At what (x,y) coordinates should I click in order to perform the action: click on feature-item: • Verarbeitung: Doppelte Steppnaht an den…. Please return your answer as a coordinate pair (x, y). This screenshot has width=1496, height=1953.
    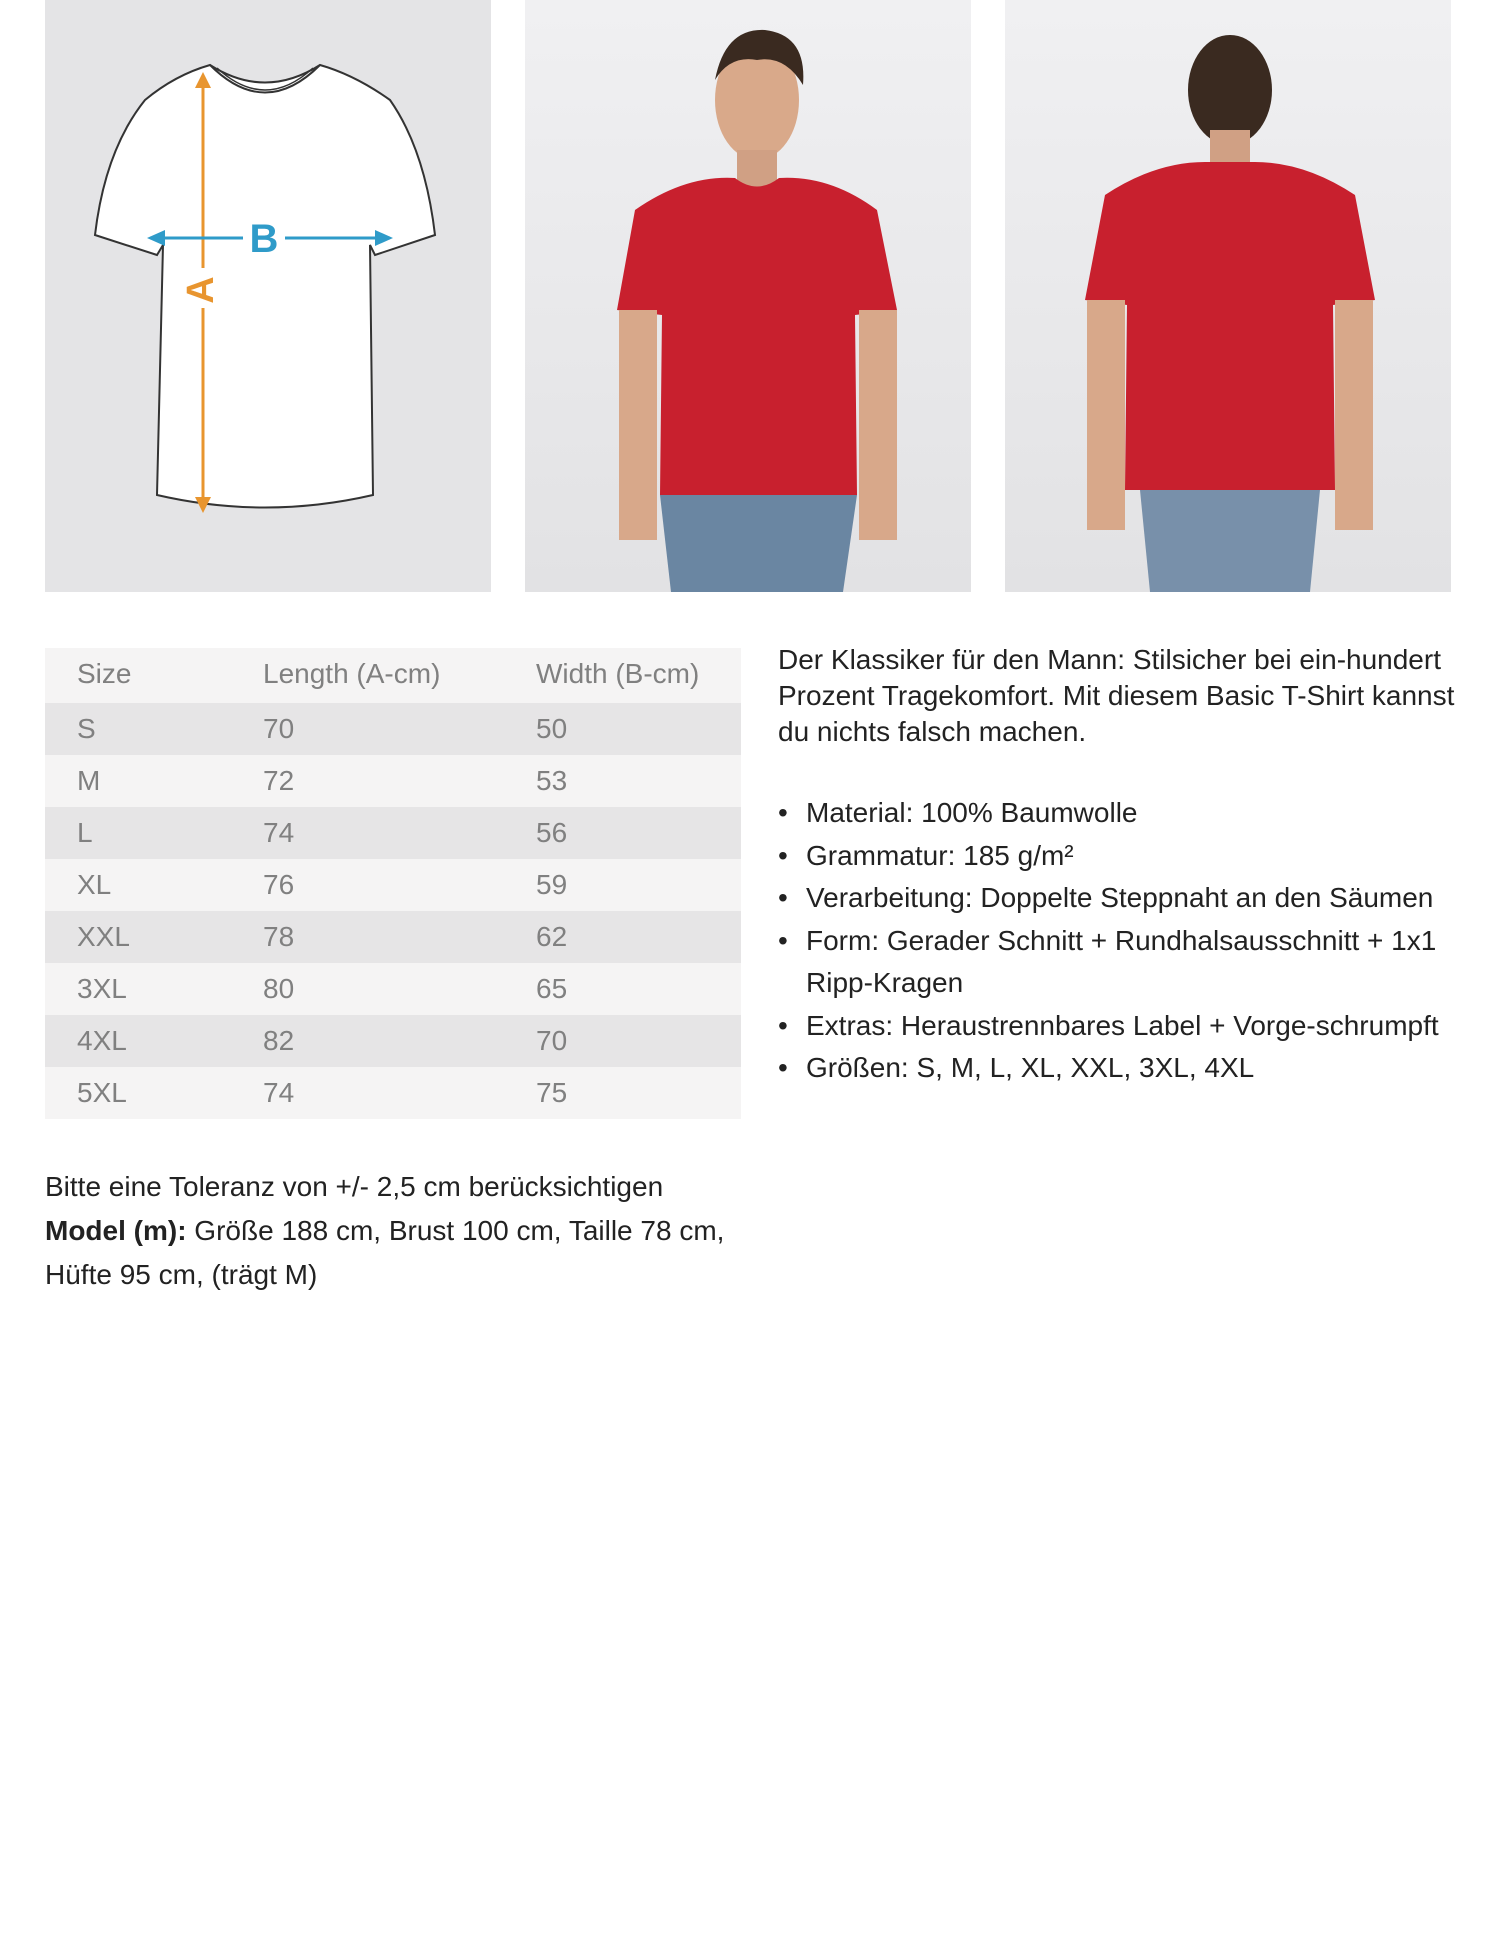
    Looking at the image, I should click on (1123, 898).